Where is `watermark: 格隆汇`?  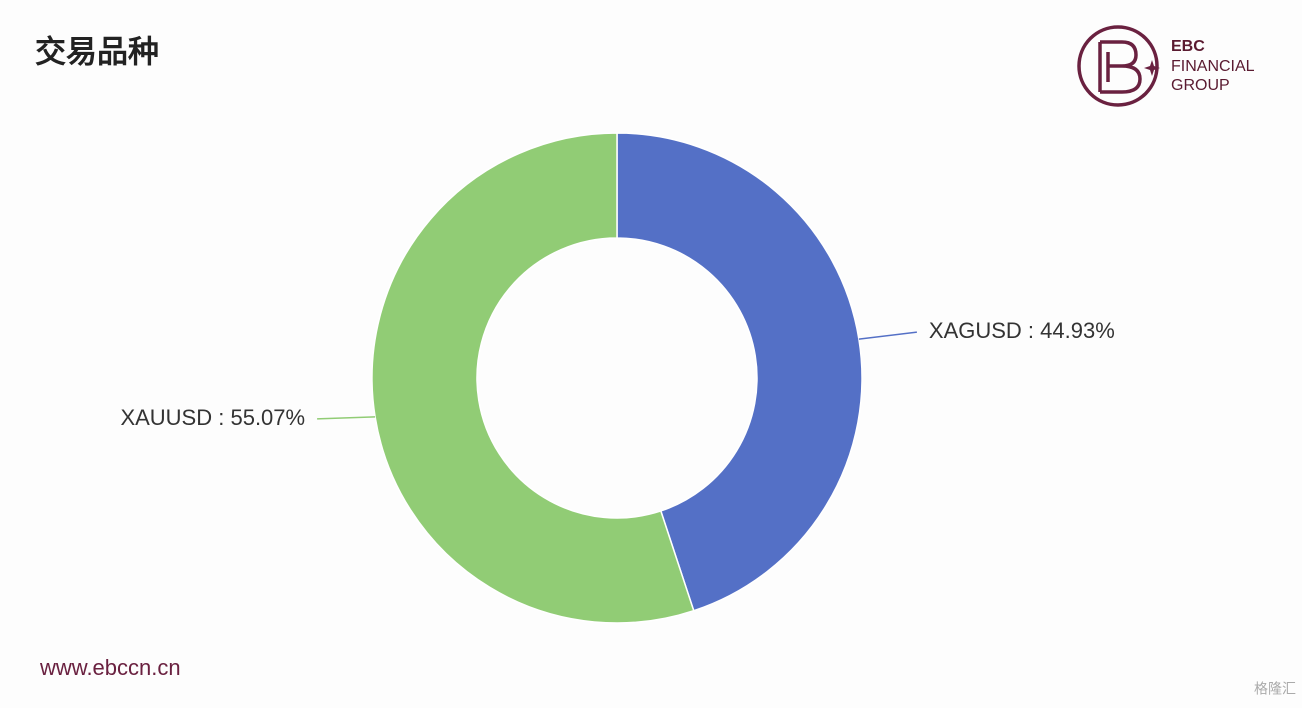
watermark: 格隆汇 is located at coordinates (1275, 689).